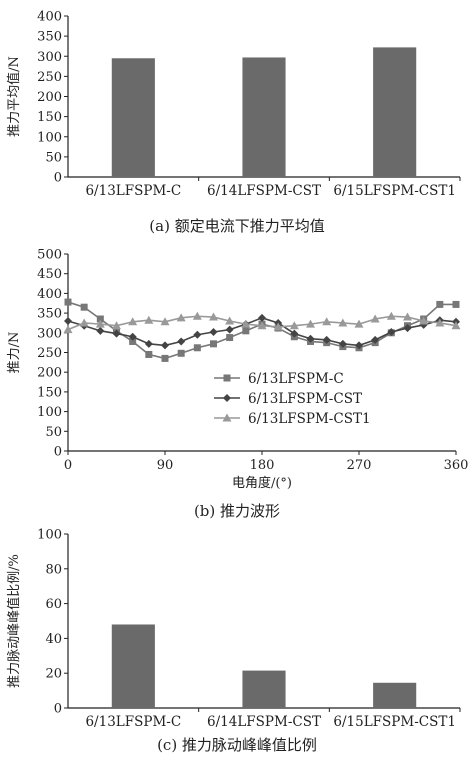 This screenshot has height=759, width=475. What do you see at coordinates (53, 569) in the screenshot?
I see `y-tick-label: 80` at bounding box center [53, 569].